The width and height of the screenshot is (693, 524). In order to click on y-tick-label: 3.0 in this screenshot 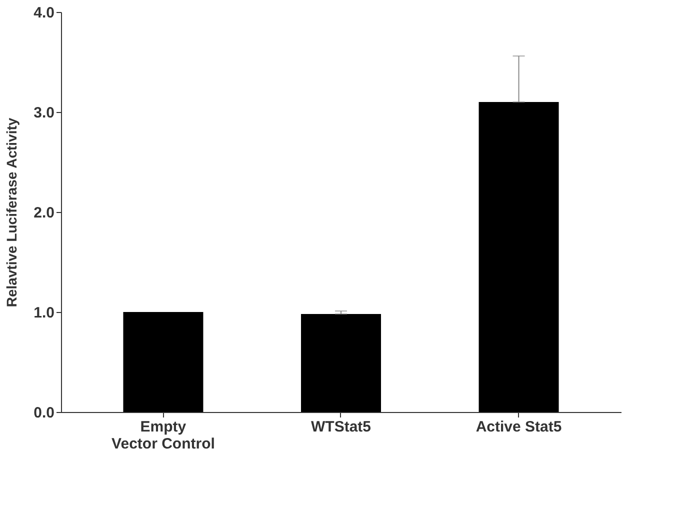, I will do `click(44, 113)`.